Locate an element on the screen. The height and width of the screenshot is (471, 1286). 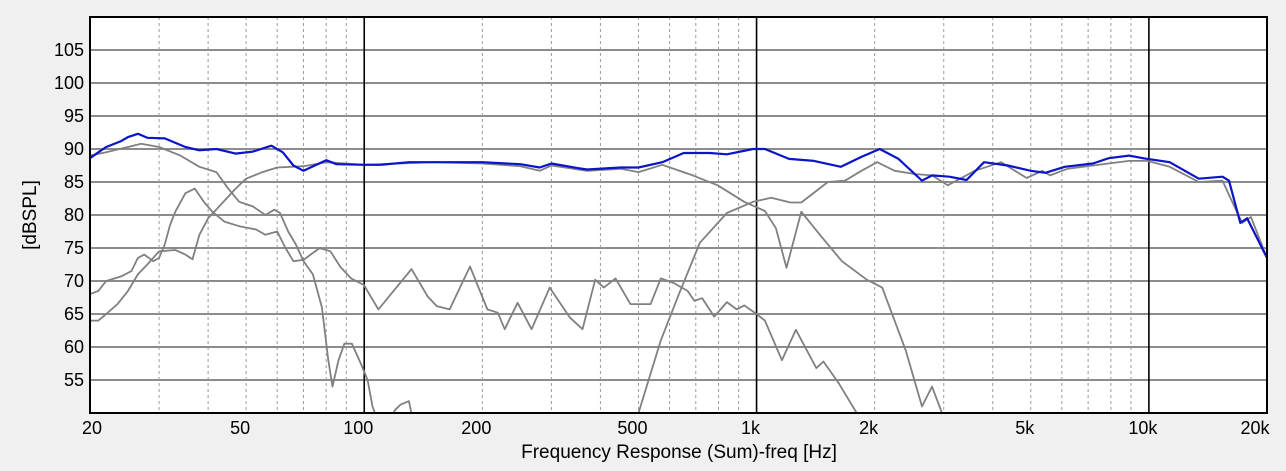
y-tick-label: 75 is located at coordinates (74, 248).